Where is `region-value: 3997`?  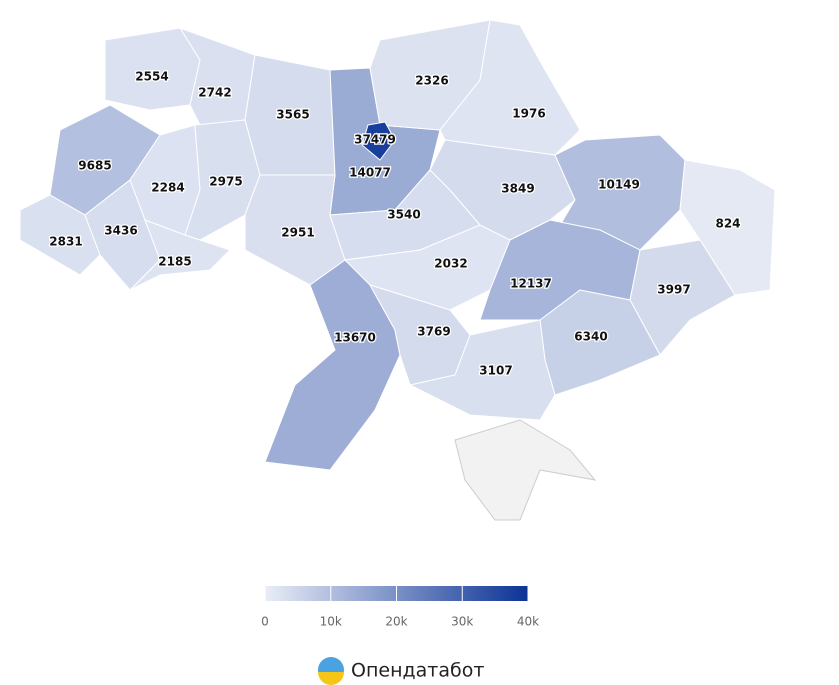
region-value: 3997 is located at coordinates (673, 290).